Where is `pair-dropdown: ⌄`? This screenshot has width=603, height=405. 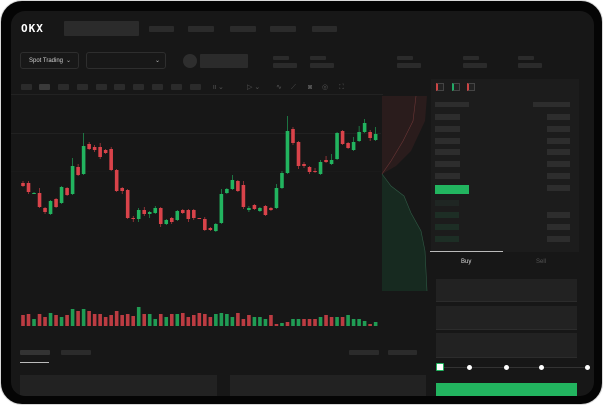 pair-dropdown: ⌄ is located at coordinates (126, 60).